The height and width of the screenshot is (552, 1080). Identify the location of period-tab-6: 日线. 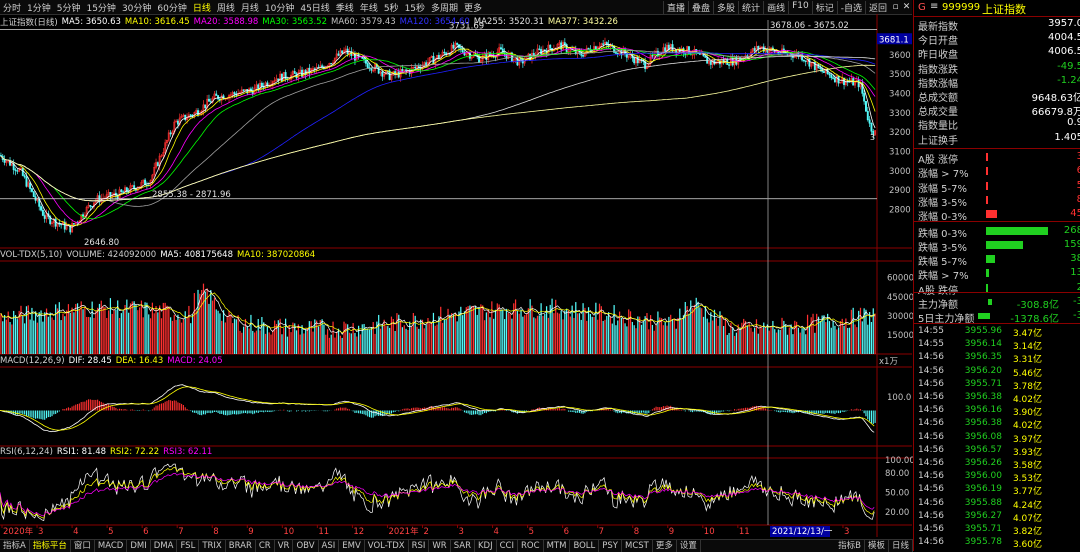
(201, 8).